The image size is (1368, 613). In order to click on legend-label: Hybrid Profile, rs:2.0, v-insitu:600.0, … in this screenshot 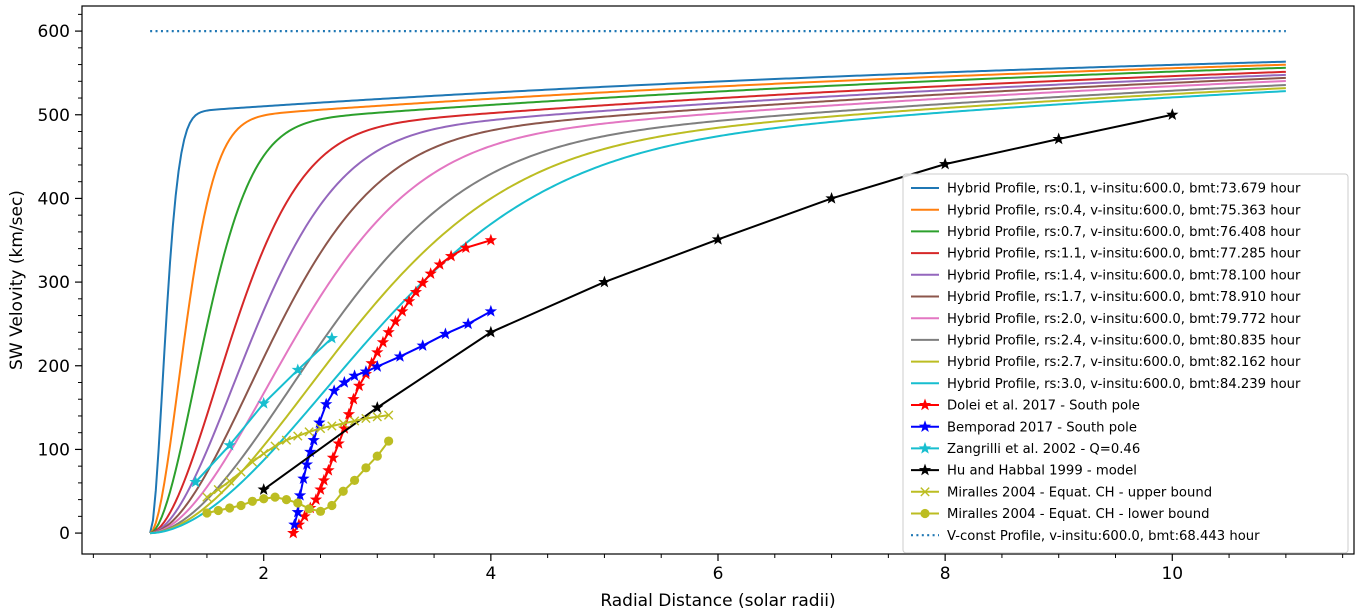, I will do `click(1124, 319)`.